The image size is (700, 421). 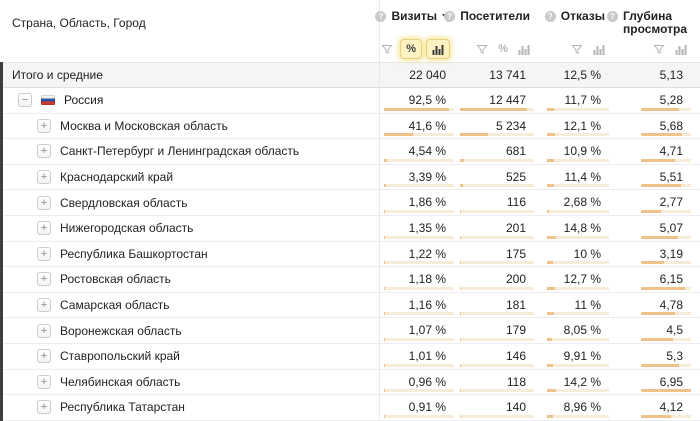 What do you see at coordinates (427, 176) in the screenshot?
I see `visits-value: 3,39 %` at bounding box center [427, 176].